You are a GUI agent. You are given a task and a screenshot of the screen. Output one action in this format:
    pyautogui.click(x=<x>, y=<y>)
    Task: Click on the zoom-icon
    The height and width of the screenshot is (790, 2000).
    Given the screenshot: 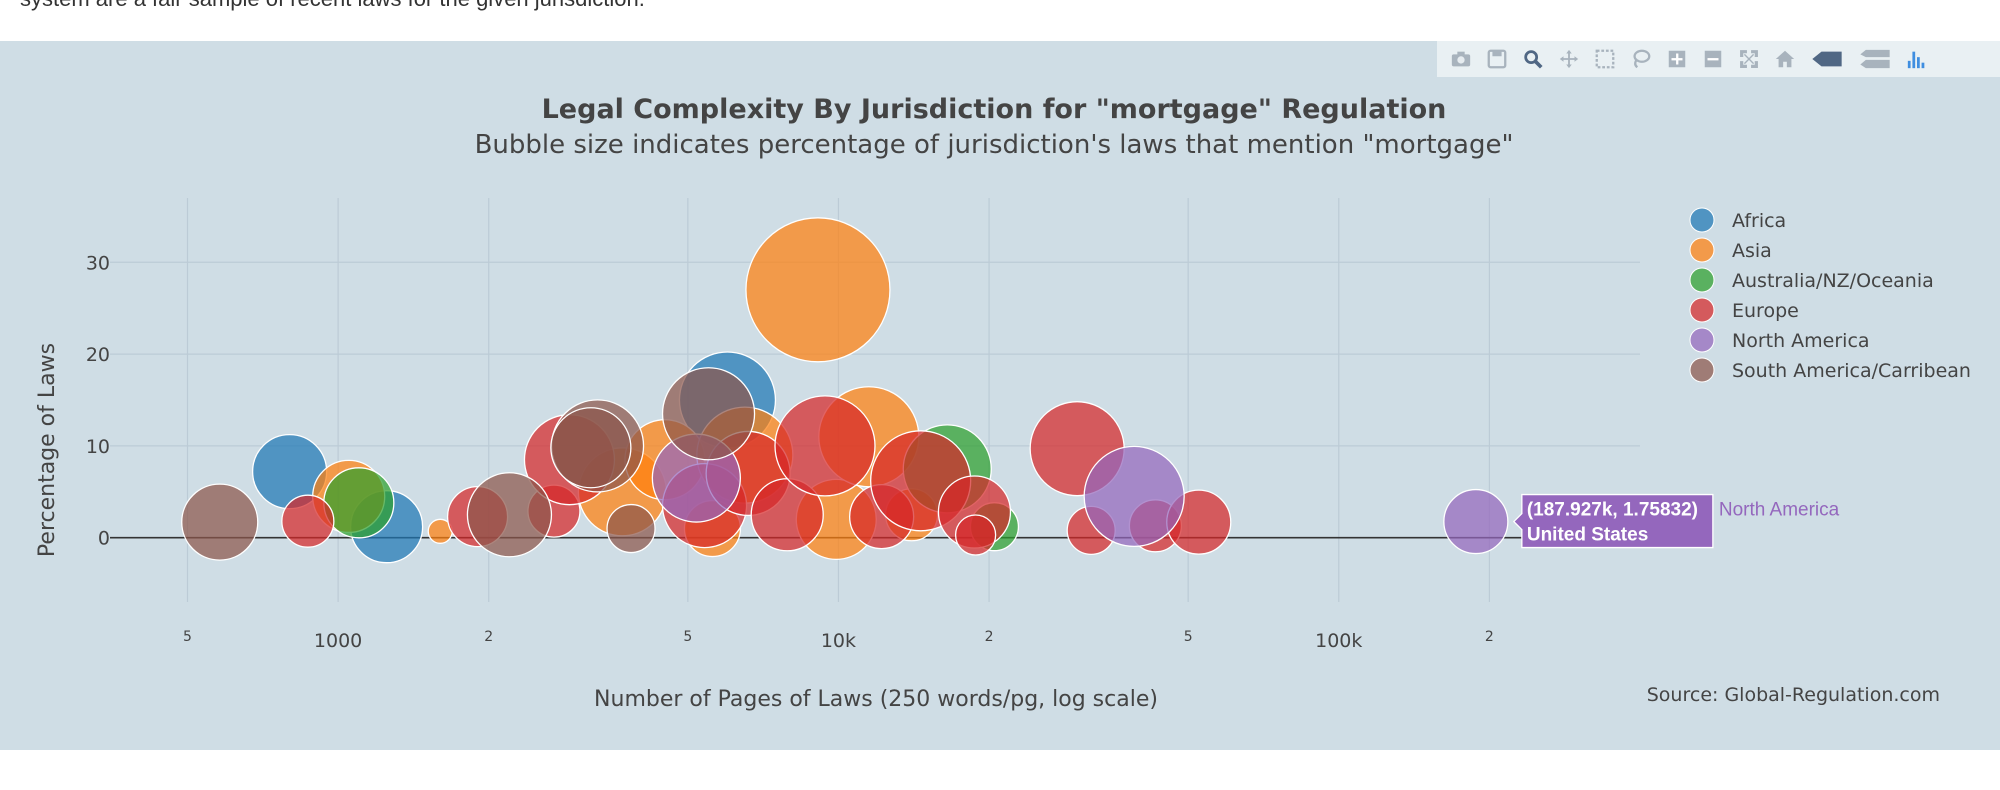 What is the action you would take?
    pyautogui.click(x=1533, y=59)
    